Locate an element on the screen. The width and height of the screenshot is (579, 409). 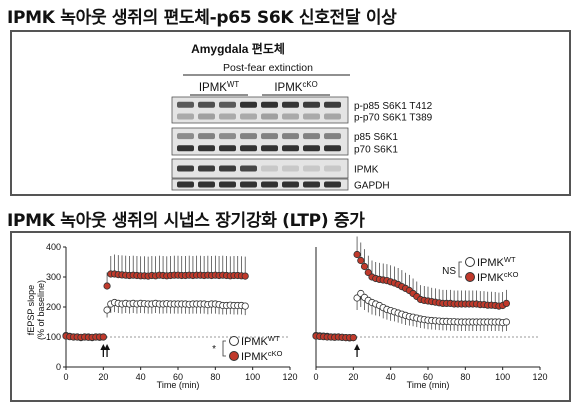
plot-2-x-axis-label: Time (min) is located at coordinates (428, 385).